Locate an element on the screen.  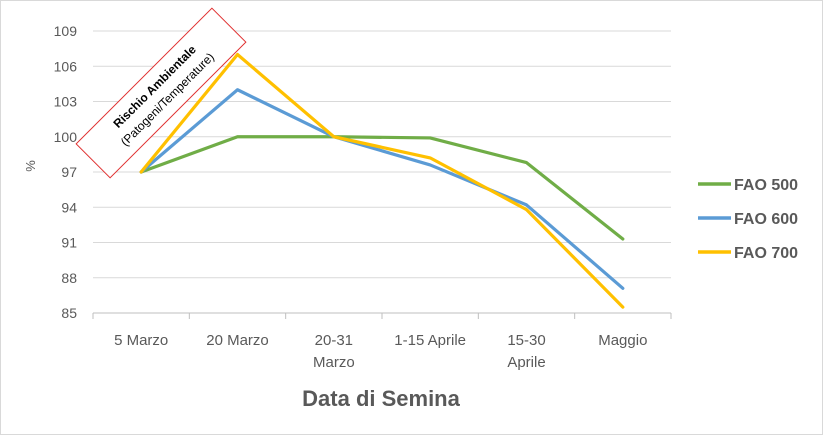
x-tick-label: 1-15 Aprile is located at coordinates (430, 340).